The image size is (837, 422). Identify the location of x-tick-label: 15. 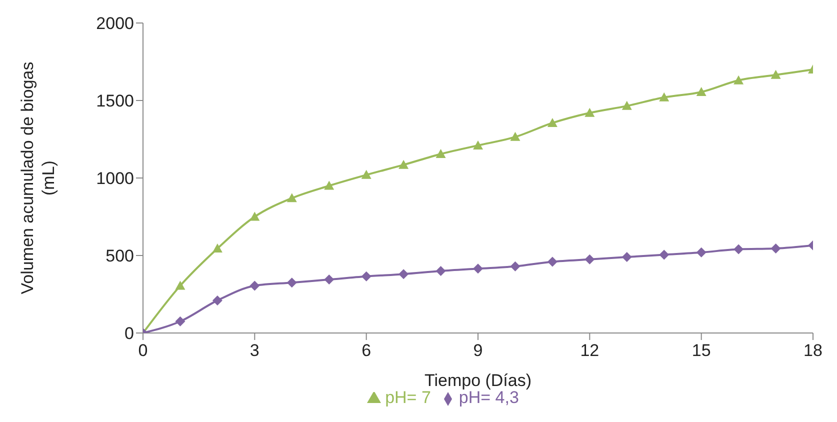
(701, 350).